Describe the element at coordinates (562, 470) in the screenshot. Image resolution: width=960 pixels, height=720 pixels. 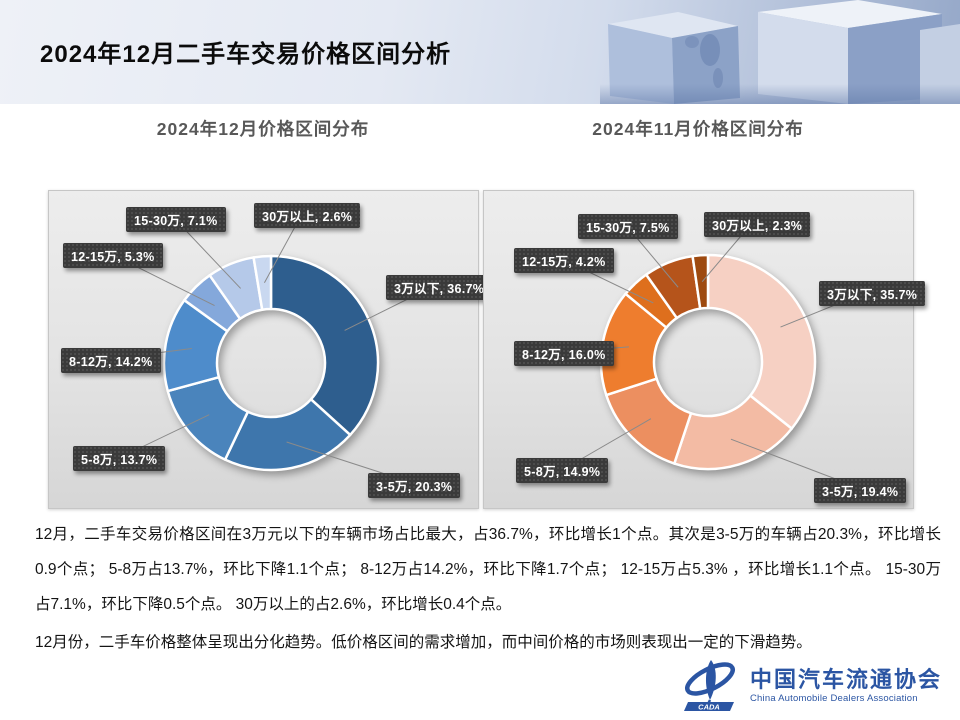
I see `slice-label-tag: 5-8万, 14.9%` at that location.